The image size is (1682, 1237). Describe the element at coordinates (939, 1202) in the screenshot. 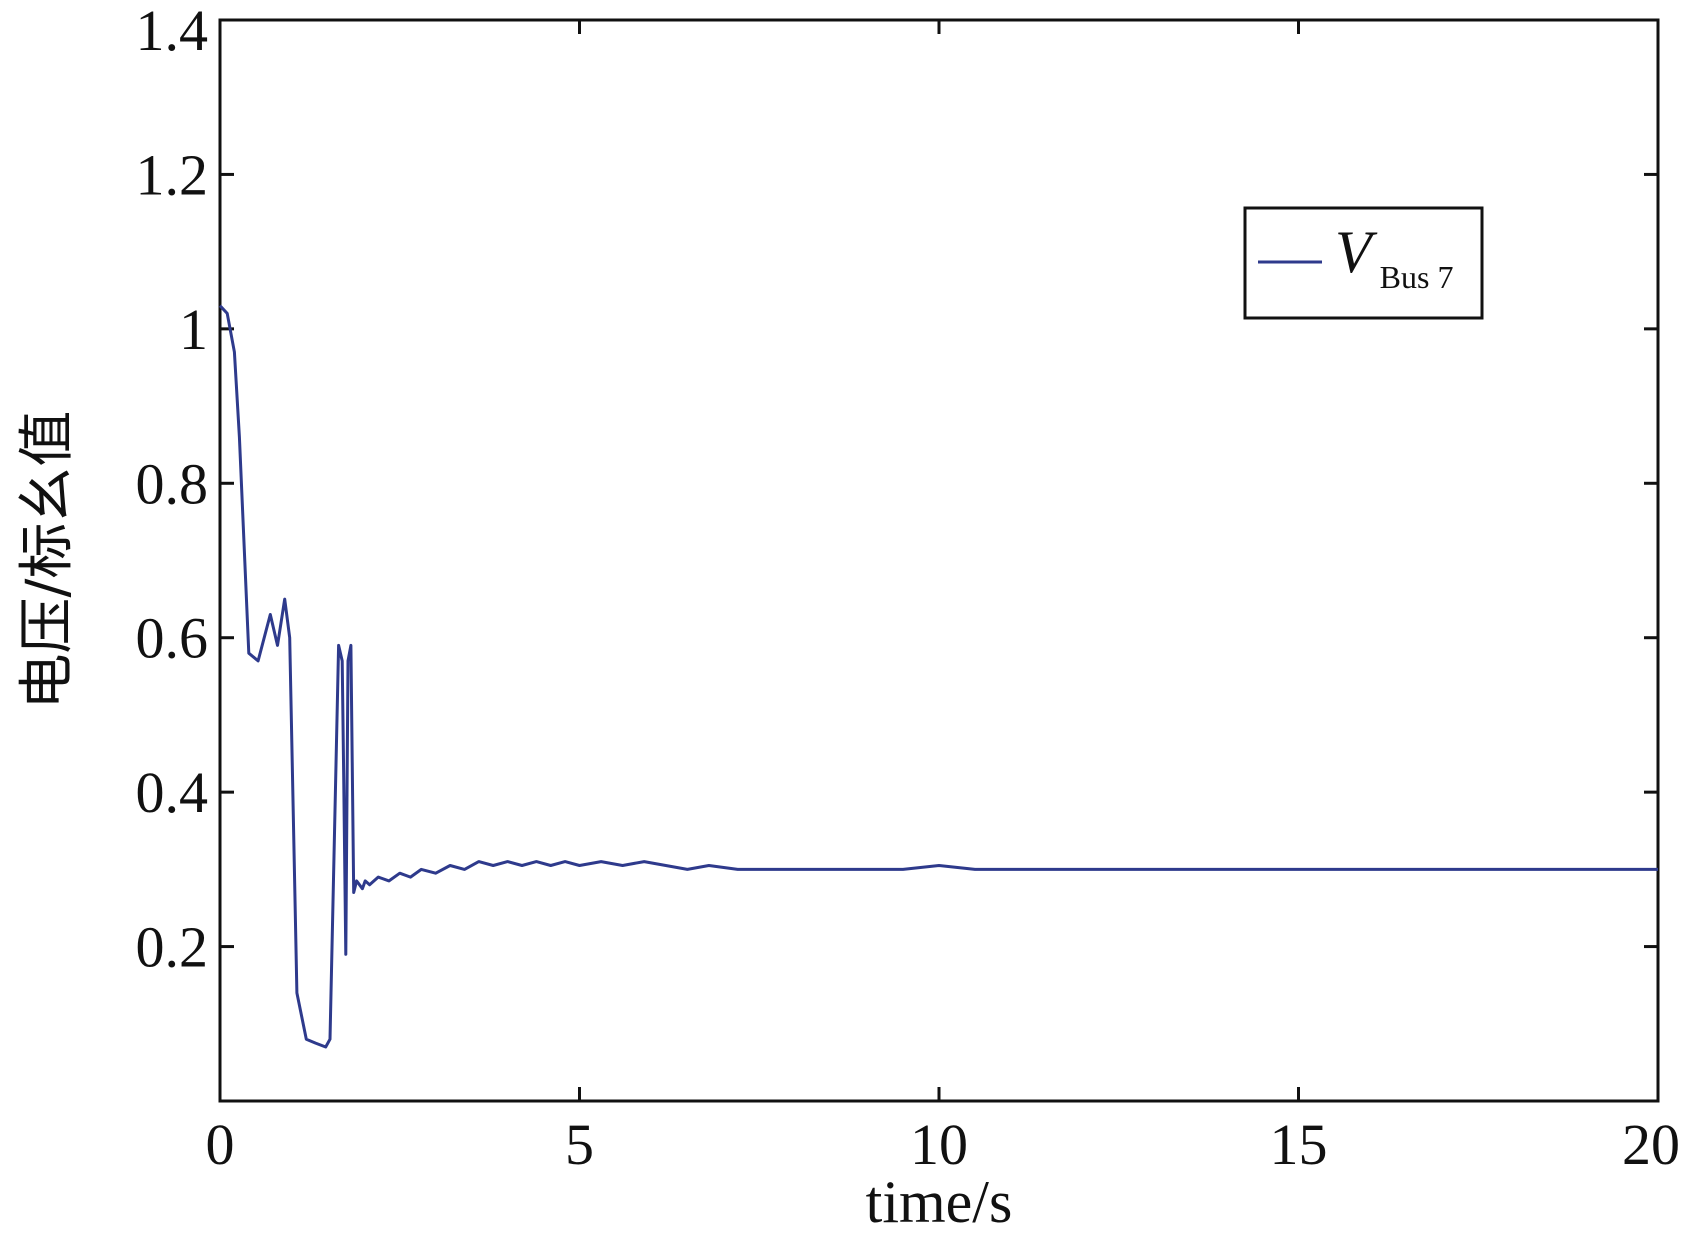

I see `x-axis-title: time/s` at that location.